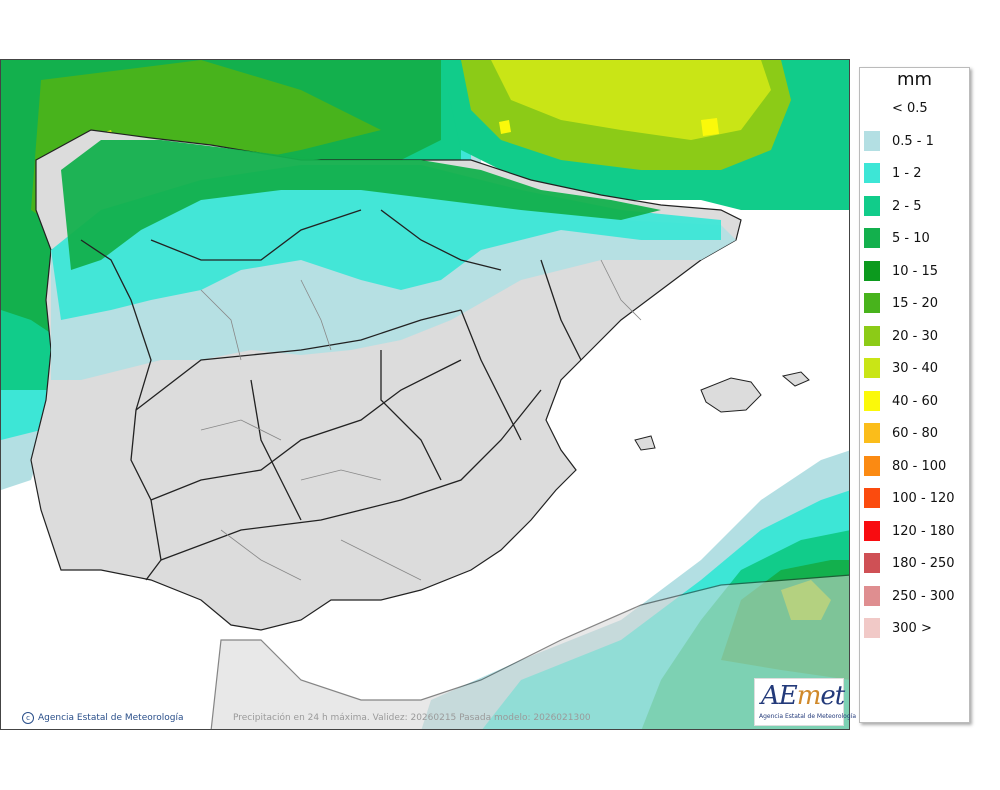 The width and height of the screenshot is (1000, 790). I want to click on legend-row: 2 - 5, so click(916, 205).